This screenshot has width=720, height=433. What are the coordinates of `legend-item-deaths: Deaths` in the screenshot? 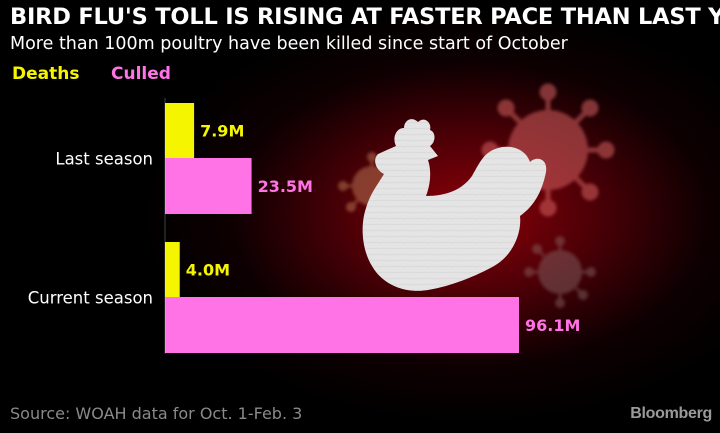 It's located at (46, 74).